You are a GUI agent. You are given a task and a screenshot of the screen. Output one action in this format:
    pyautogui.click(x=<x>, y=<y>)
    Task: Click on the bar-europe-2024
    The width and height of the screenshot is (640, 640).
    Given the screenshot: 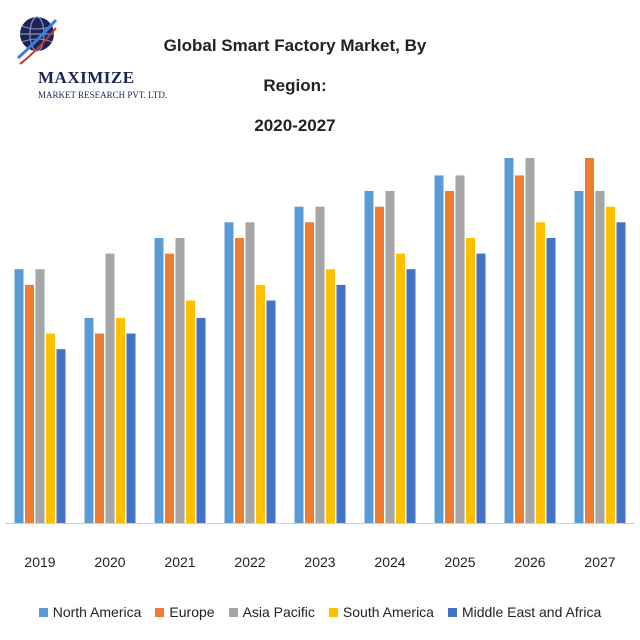 What is the action you would take?
    pyautogui.click(x=379, y=364)
    